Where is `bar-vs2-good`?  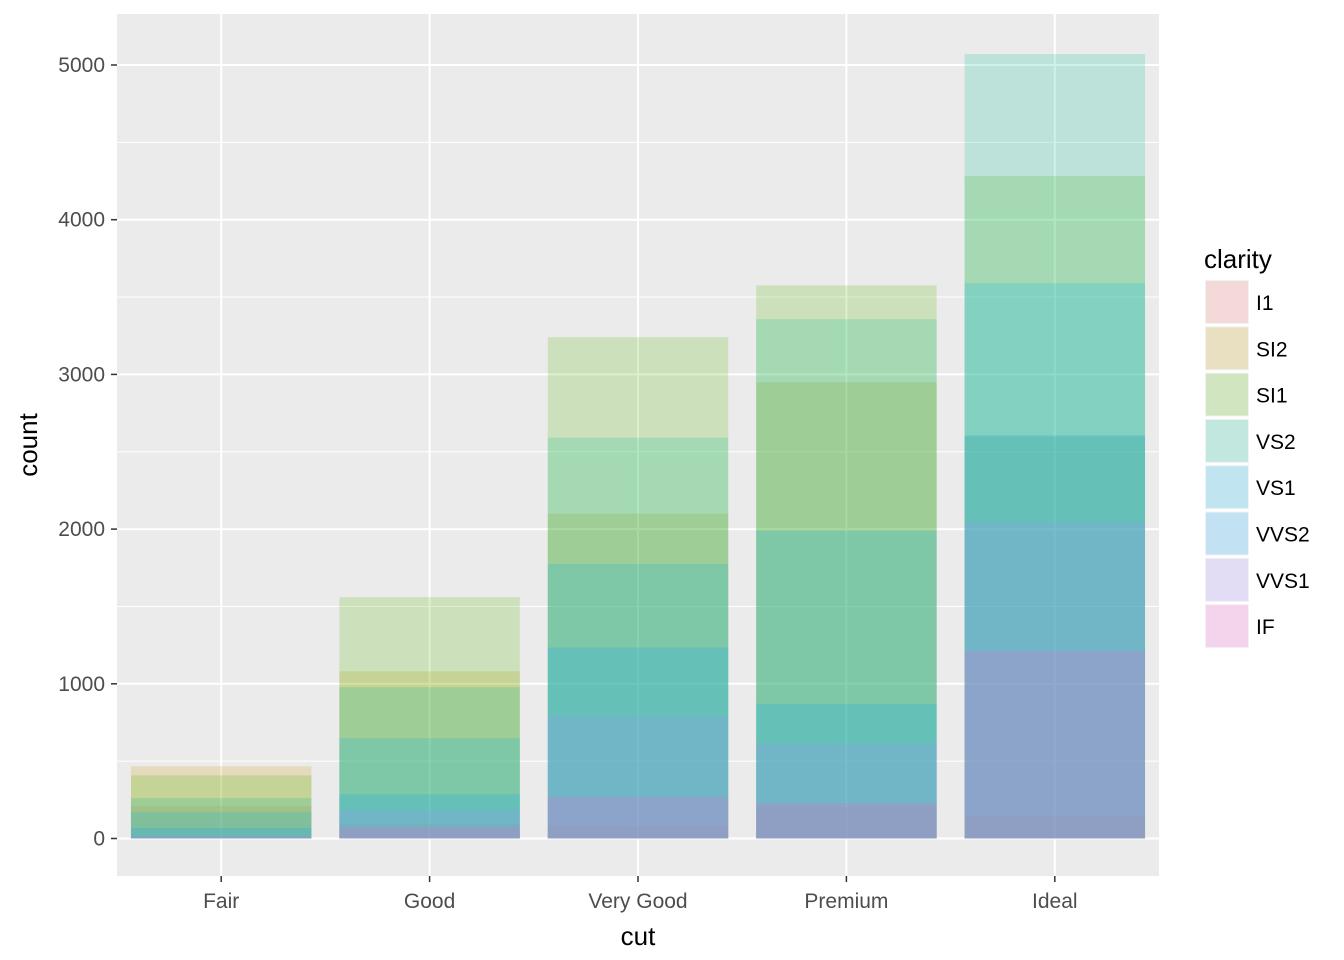
bar-vs2-good is located at coordinates (429, 763).